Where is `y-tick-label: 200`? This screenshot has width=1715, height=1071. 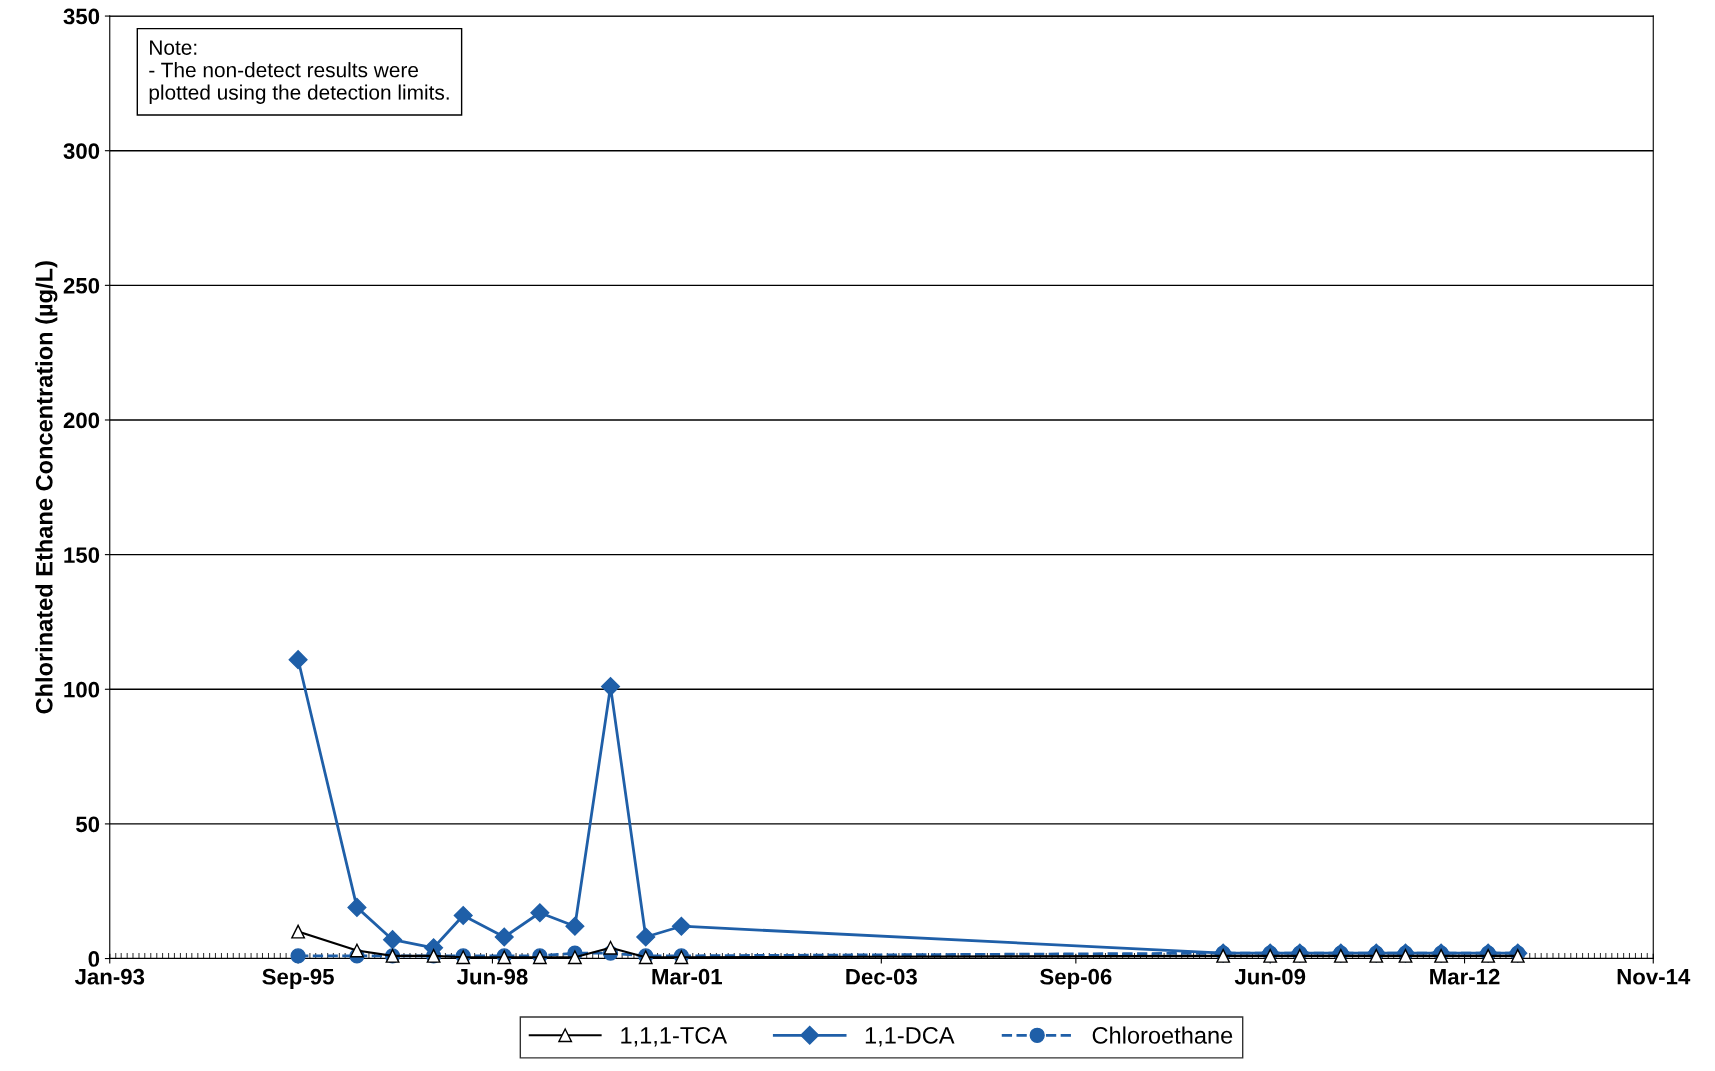
y-tick-label: 200 is located at coordinates (81, 420).